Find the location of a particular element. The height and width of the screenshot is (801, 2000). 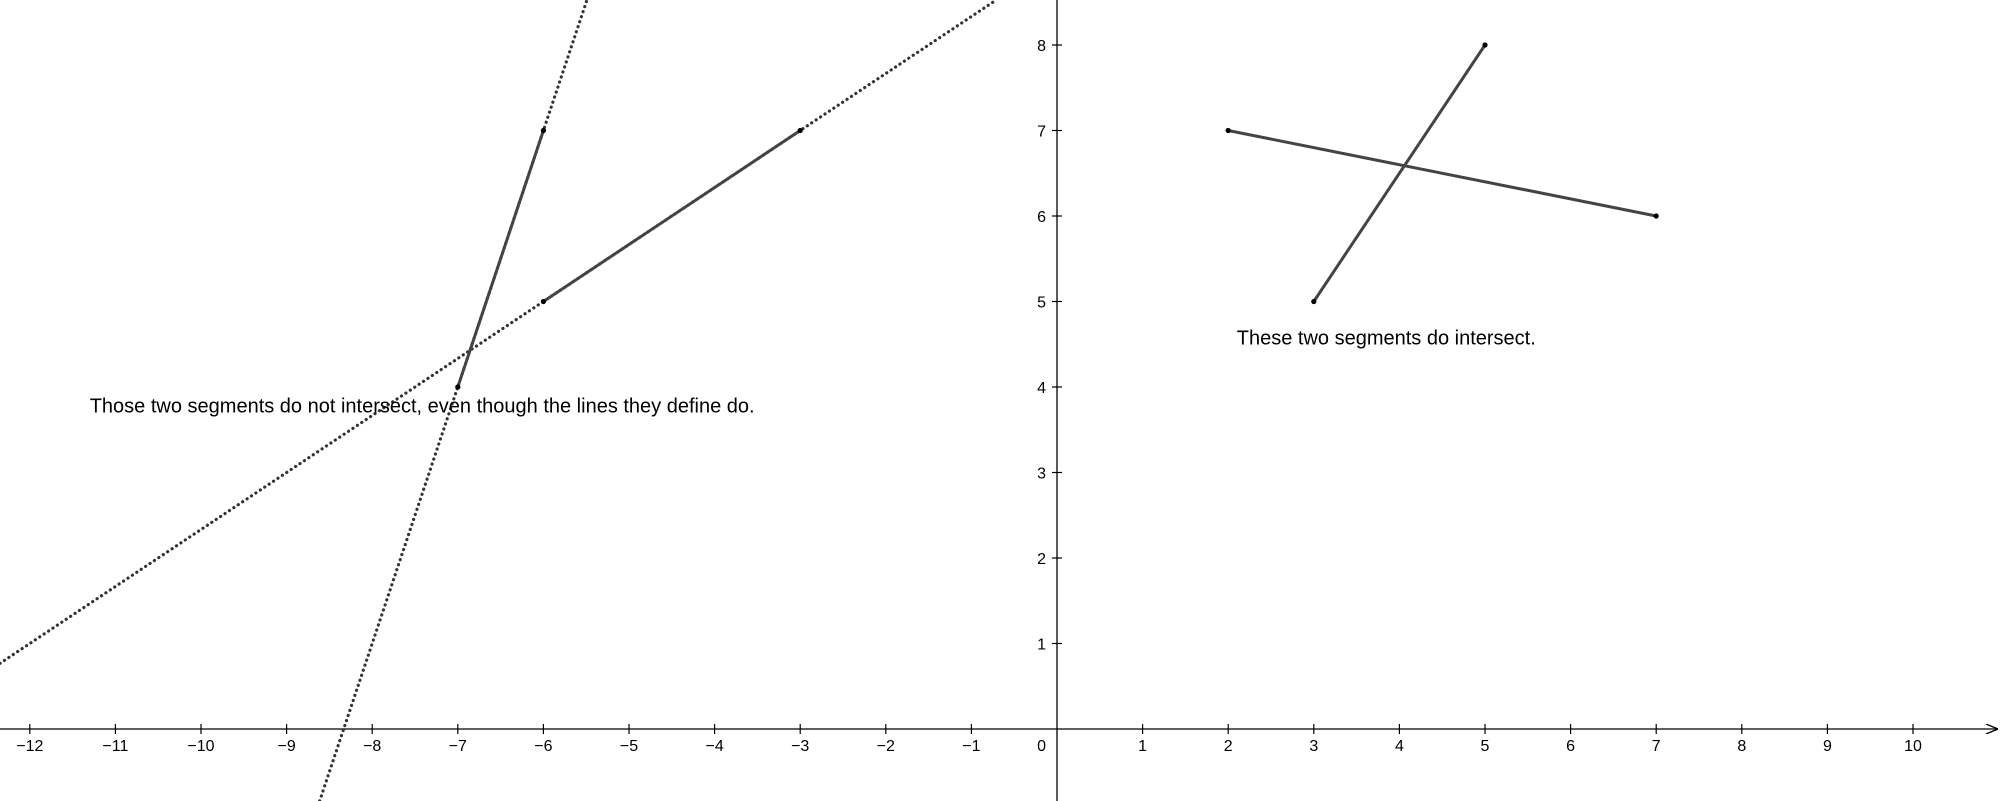

x-tick-label: 2 is located at coordinates (1228, 746).